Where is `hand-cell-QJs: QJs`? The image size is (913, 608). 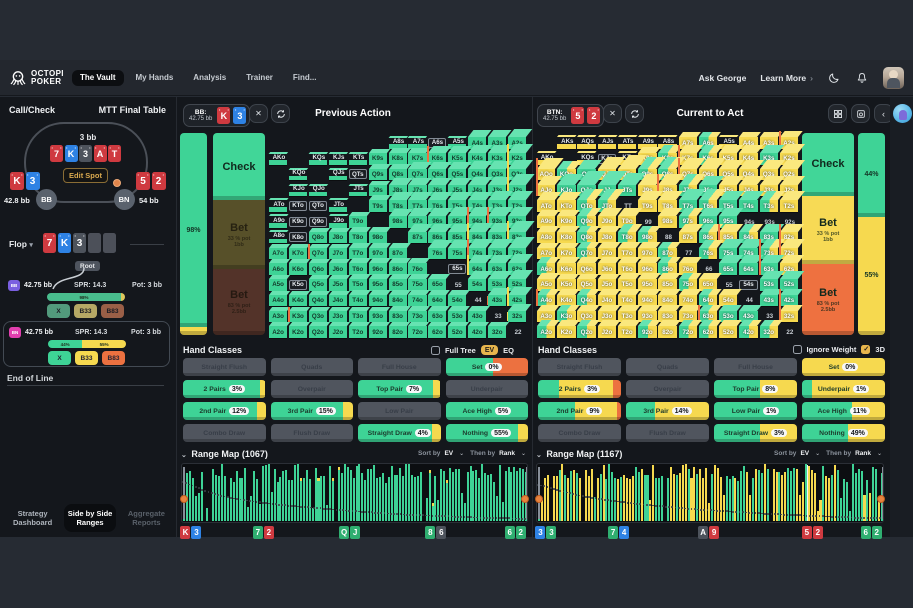 hand-cell-QJs: QJs is located at coordinates (338, 173).